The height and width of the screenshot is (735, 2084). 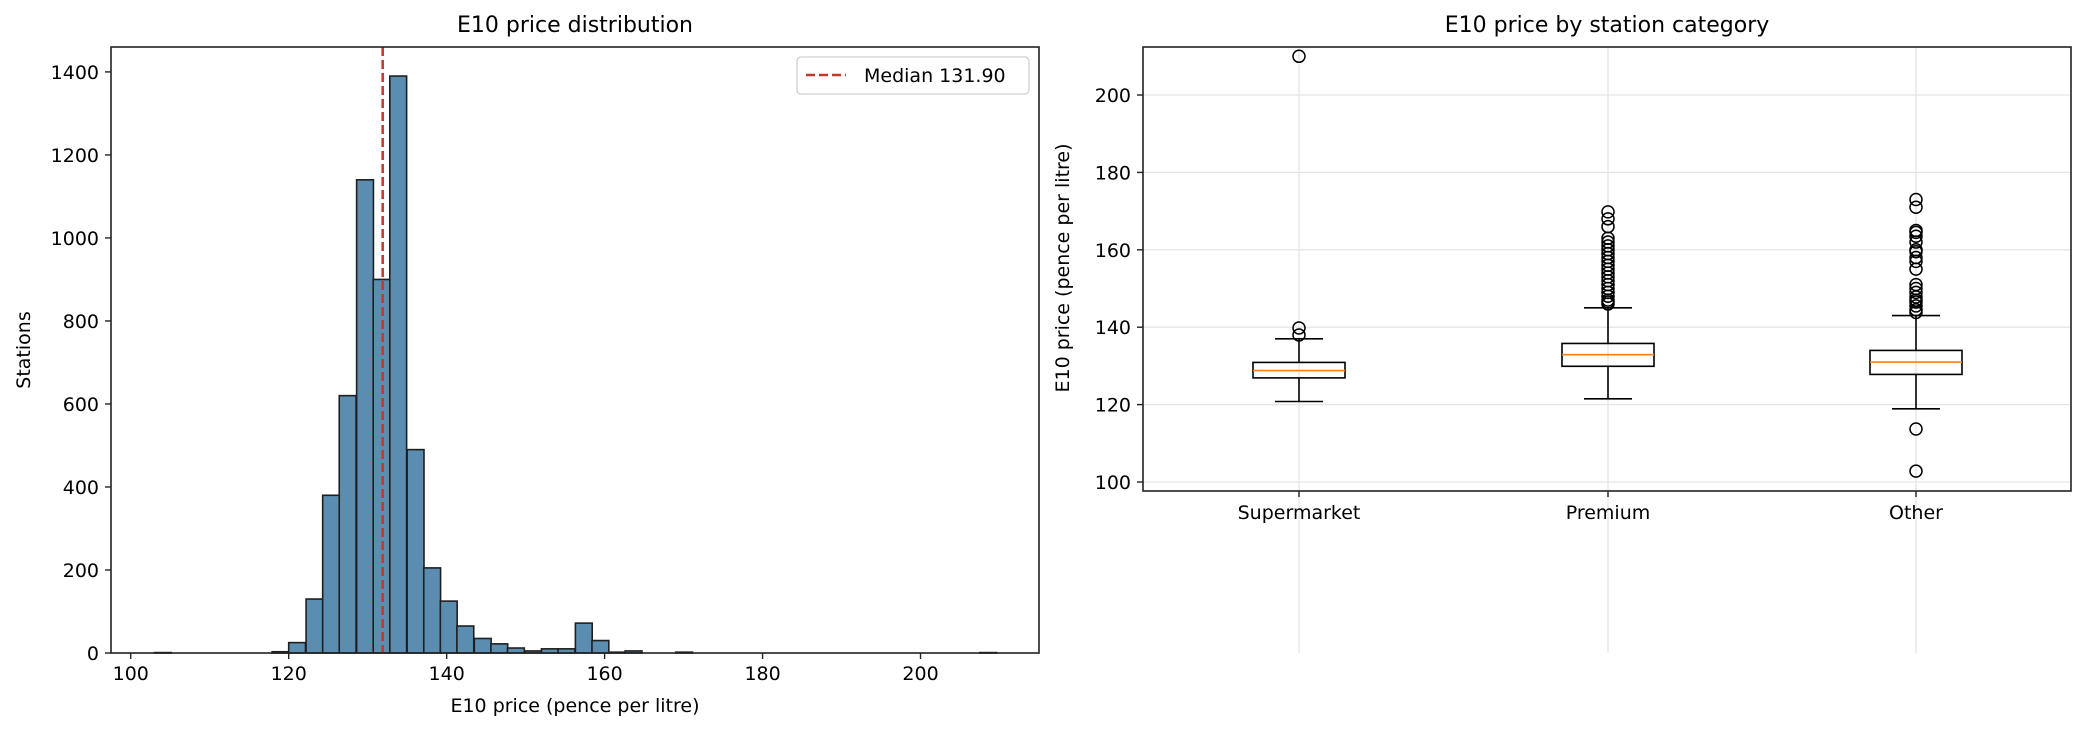 What do you see at coordinates (920, 674) in the screenshot?
I see `x-tick-label: 200` at bounding box center [920, 674].